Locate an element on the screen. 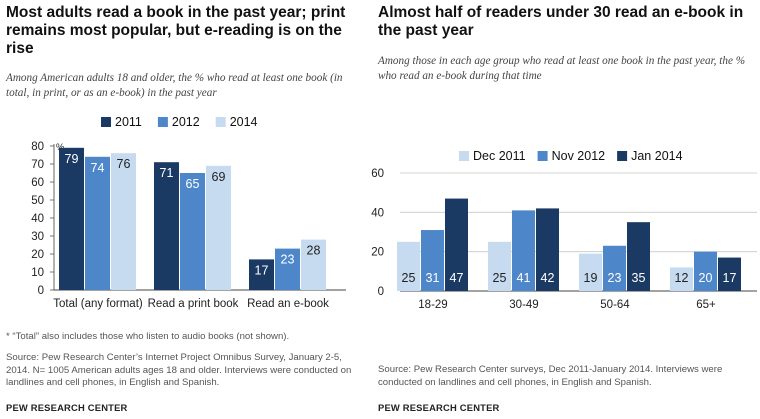 The width and height of the screenshot is (760, 419). legend-label: 2011 is located at coordinates (128, 122).